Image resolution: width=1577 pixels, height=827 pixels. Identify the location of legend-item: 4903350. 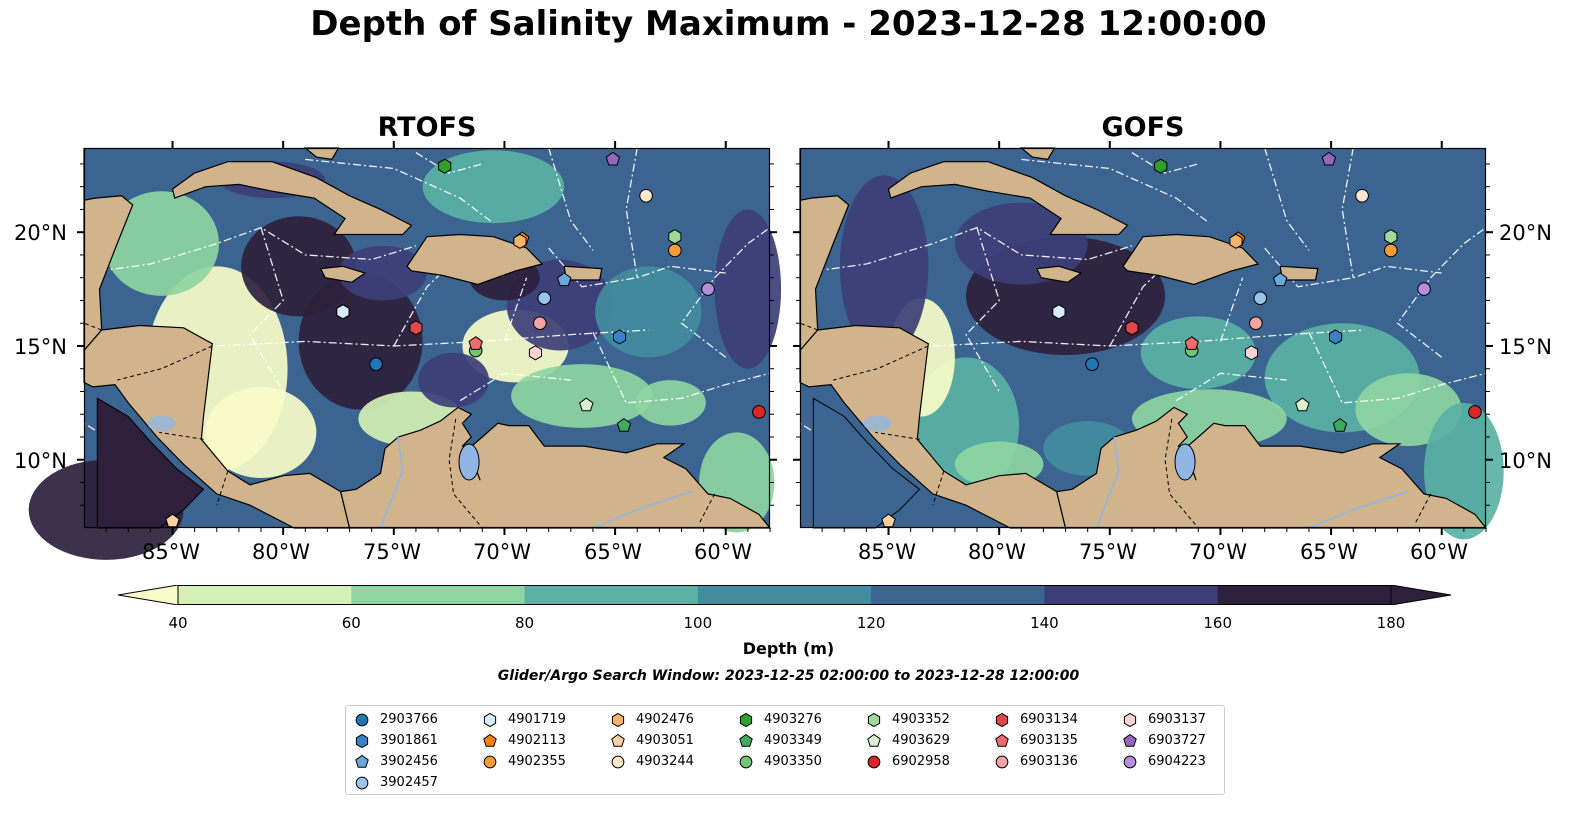
(780, 761).